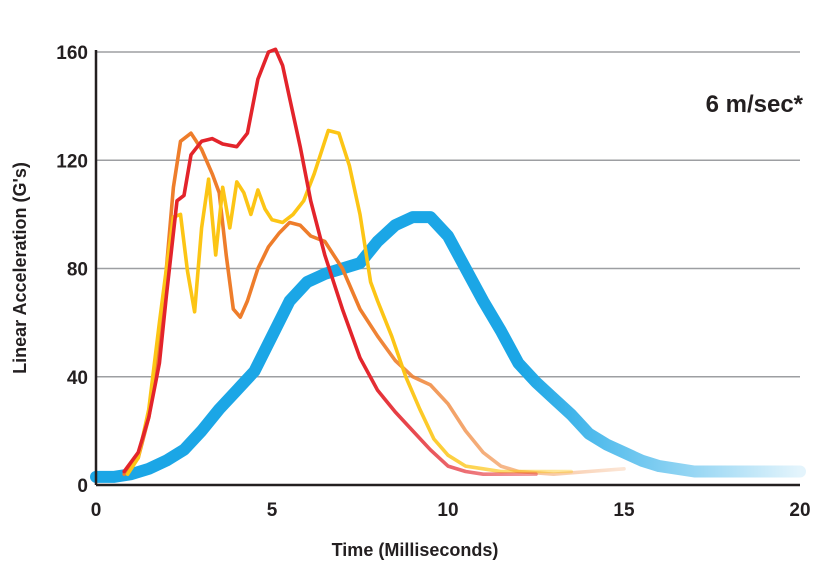 The height and width of the screenshot is (576, 820). What do you see at coordinates (799, 510) in the screenshot?
I see `x-tick-label: 20` at bounding box center [799, 510].